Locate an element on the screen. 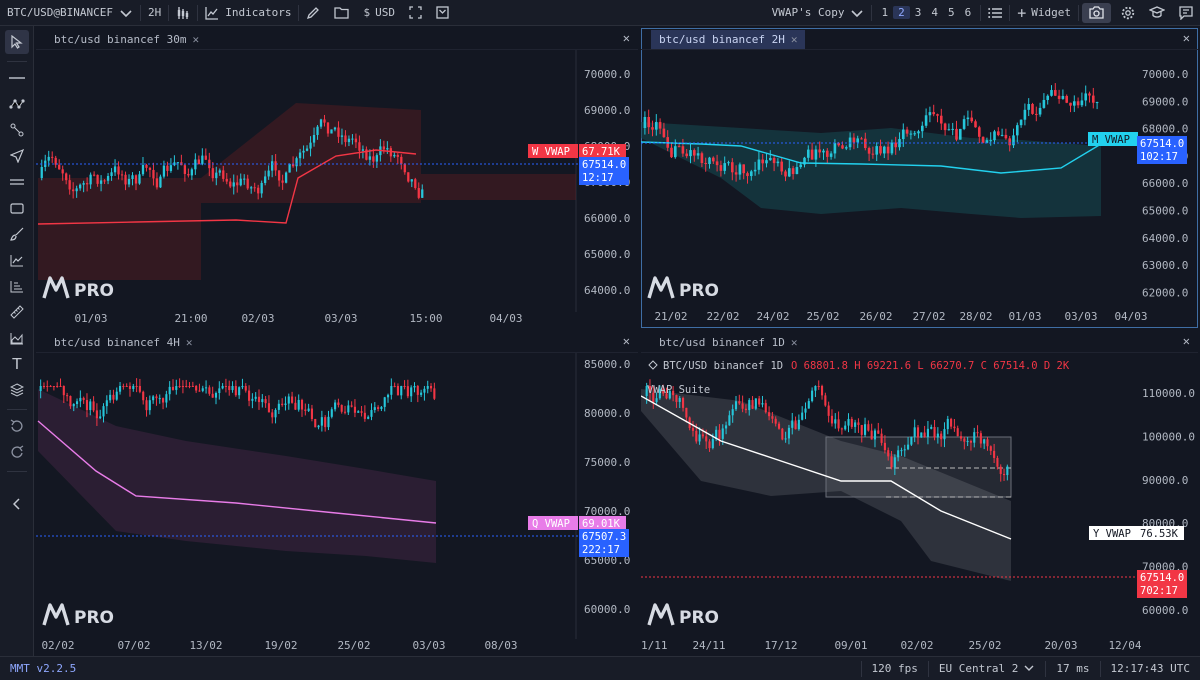 This screenshot has height=680, width=1200. chat-button is located at coordinates (1186, 13).